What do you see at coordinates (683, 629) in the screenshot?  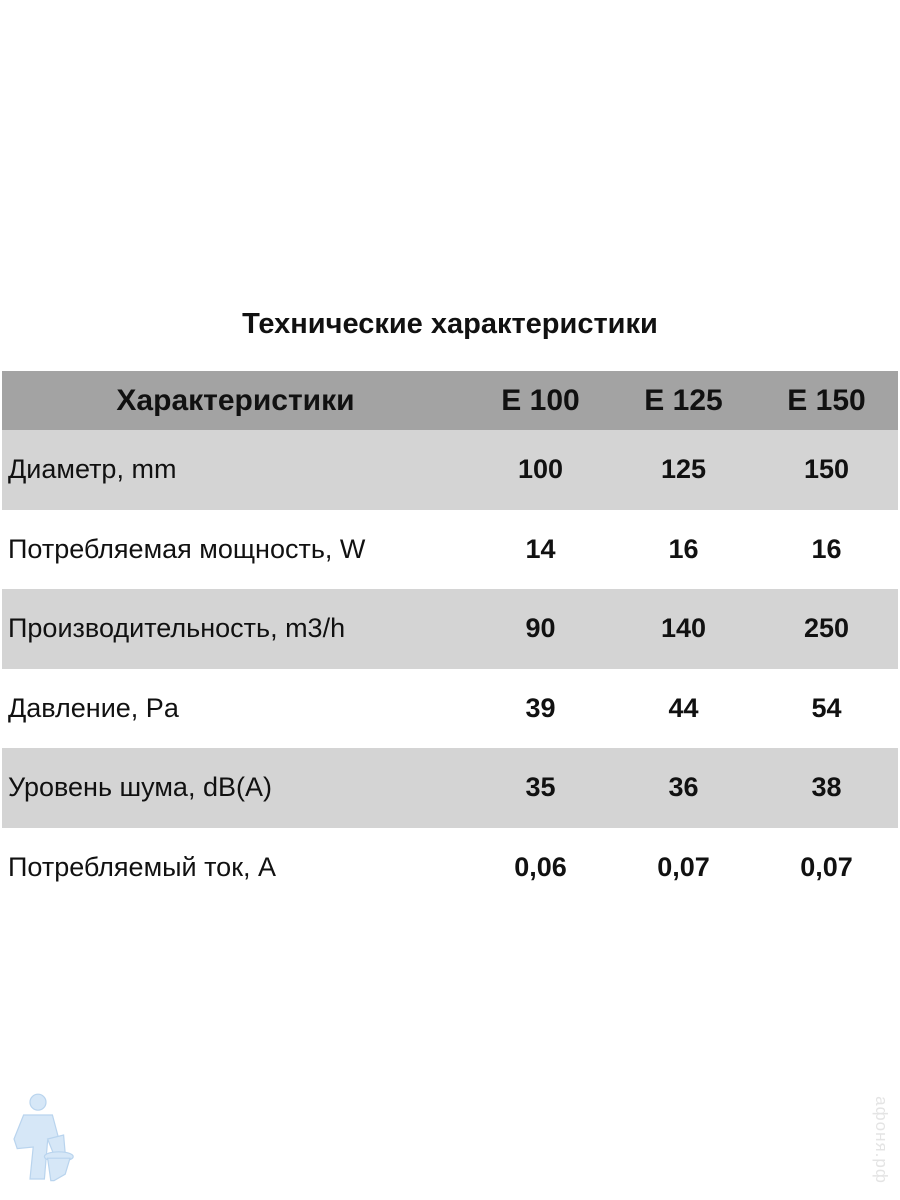 I see `cell-value: 140` at bounding box center [683, 629].